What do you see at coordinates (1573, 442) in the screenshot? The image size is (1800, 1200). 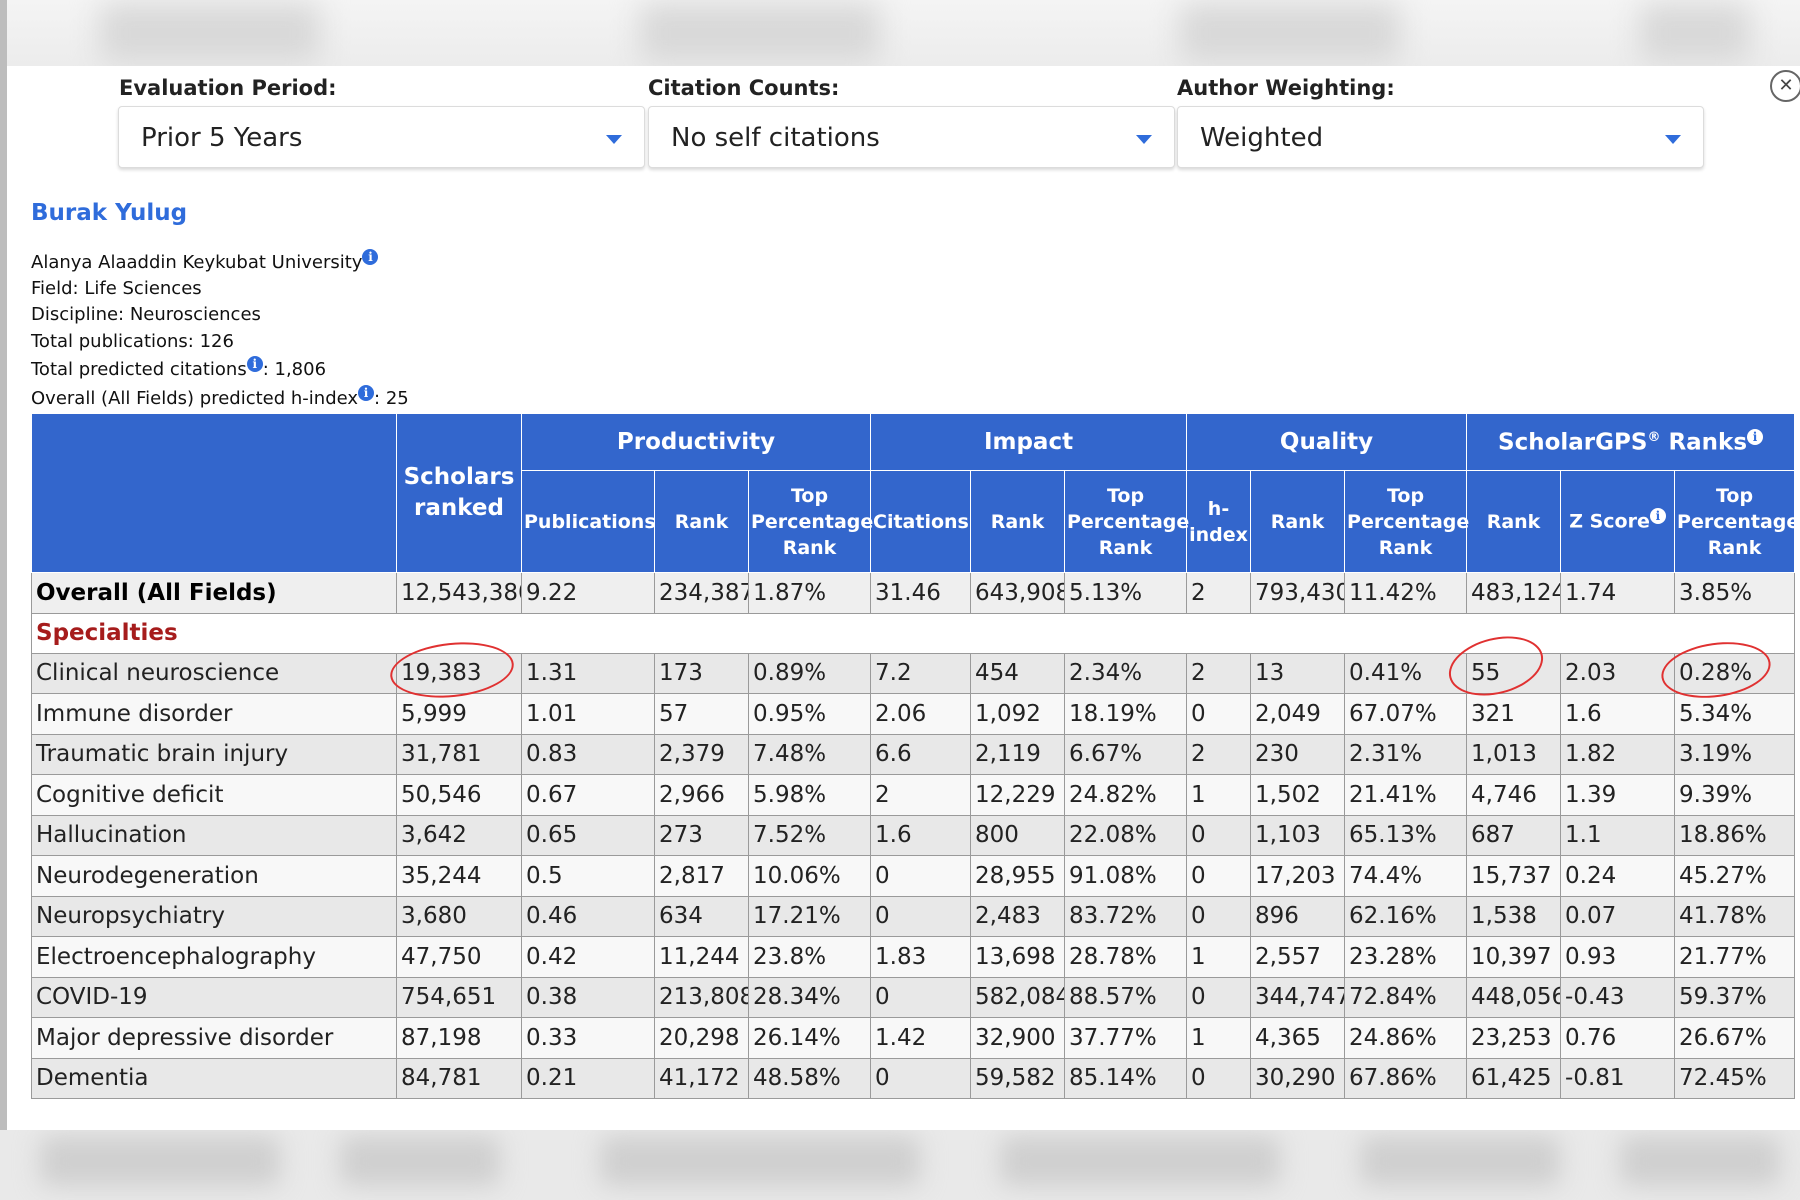 I see `scholargps-brand: ScholarGPS` at bounding box center [1573, 442].